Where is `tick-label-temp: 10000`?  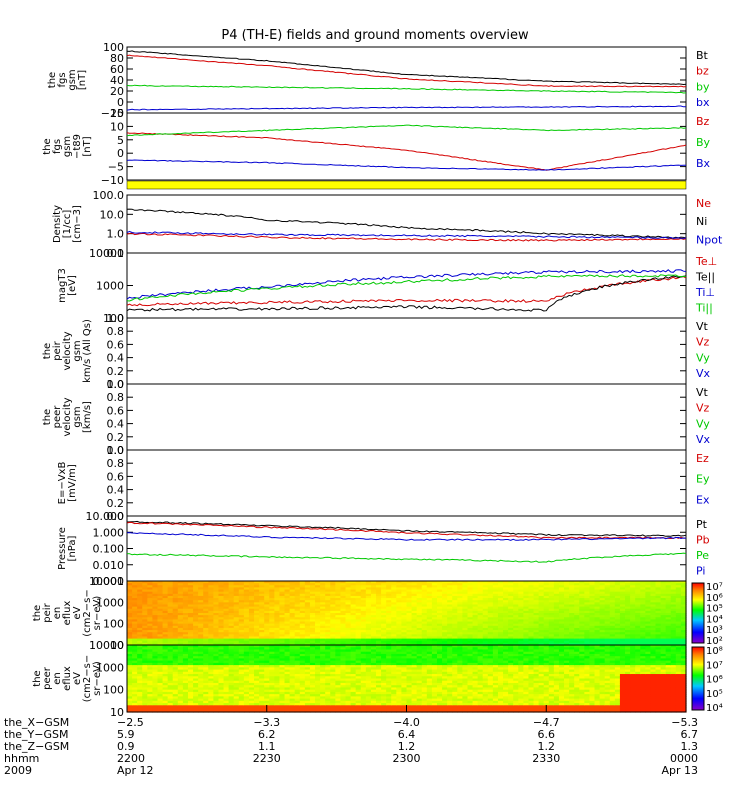
tick-label-temp: 10000 is located at coordinates (106, 253).